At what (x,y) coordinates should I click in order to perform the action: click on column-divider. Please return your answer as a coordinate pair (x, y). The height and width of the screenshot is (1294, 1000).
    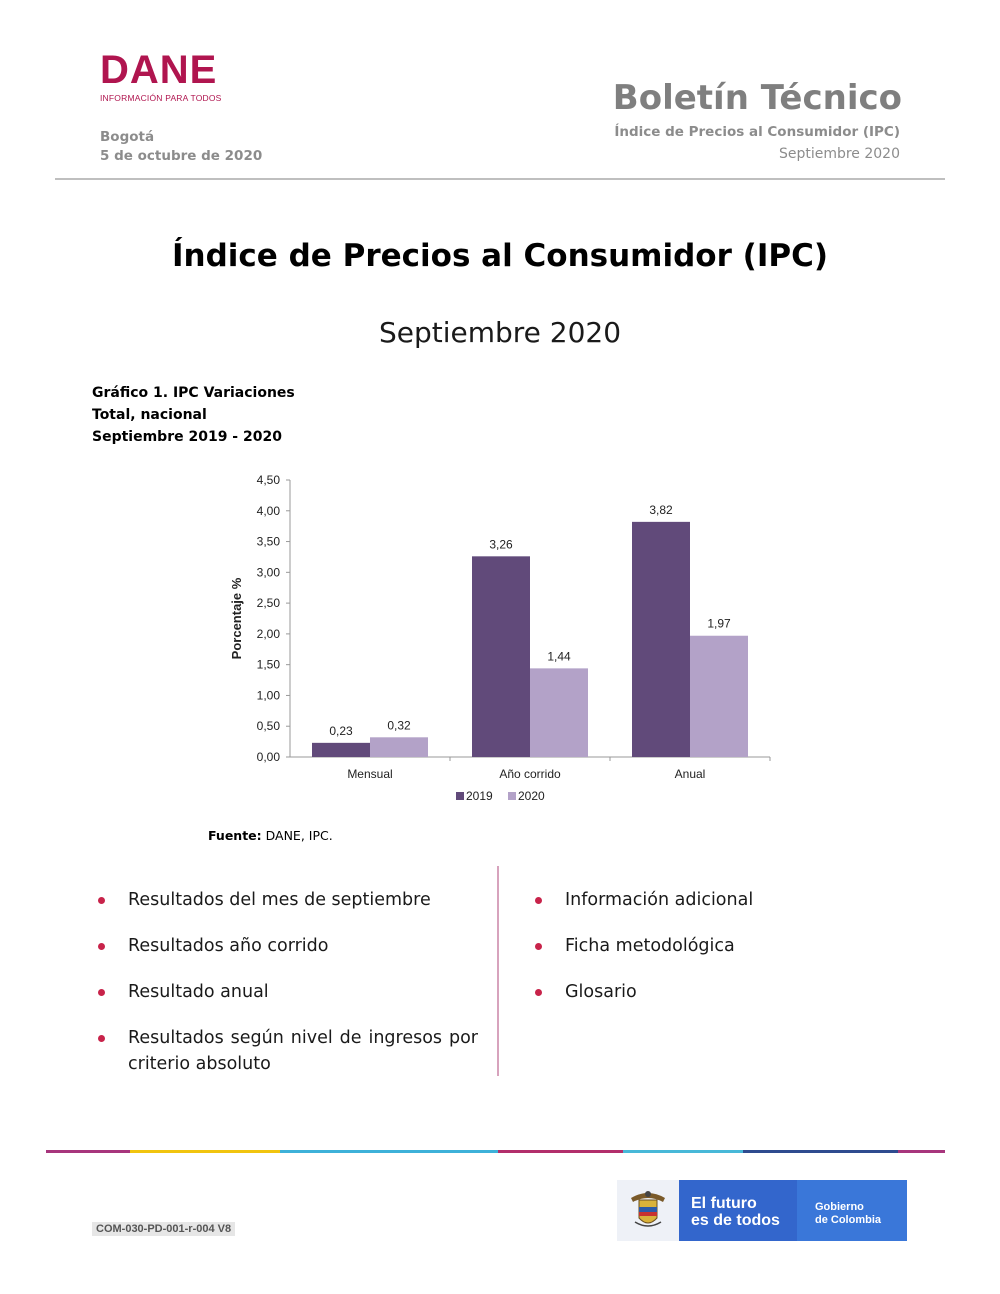
    Looking at the image, I should click on (498, 971).